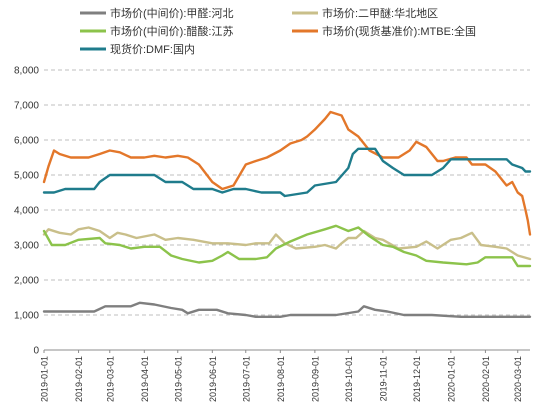 The width and height of the screenshot is (550, 414). I want to click on x-tick-label: 2020-03-01, so click(518, 379).